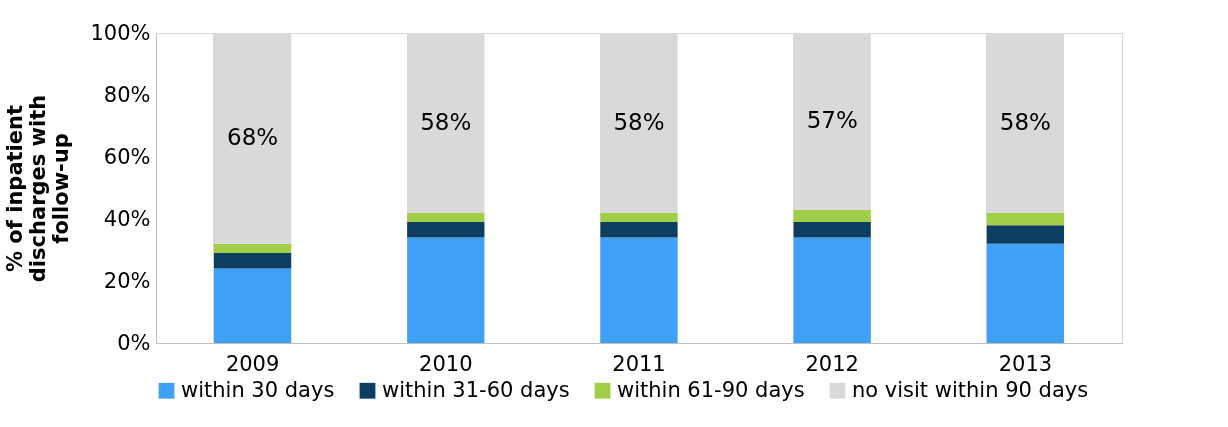  Describe the element at coordinates (120, 32) in the screenshot. I see `y-tick-label: 100%` at that location.